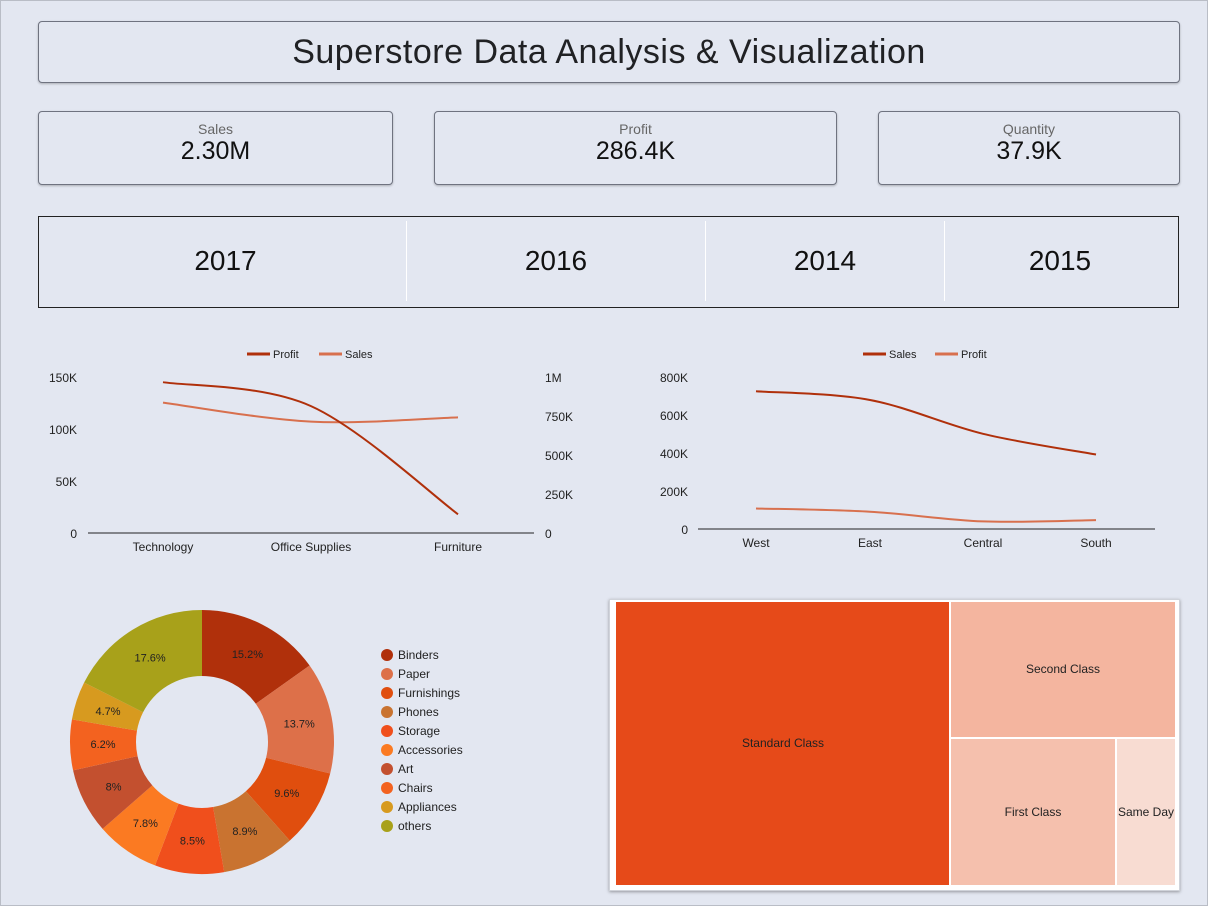 This screenshot has height=906, width=1208. I want to click on treemap-cell-same-day, so click(1146, 812).